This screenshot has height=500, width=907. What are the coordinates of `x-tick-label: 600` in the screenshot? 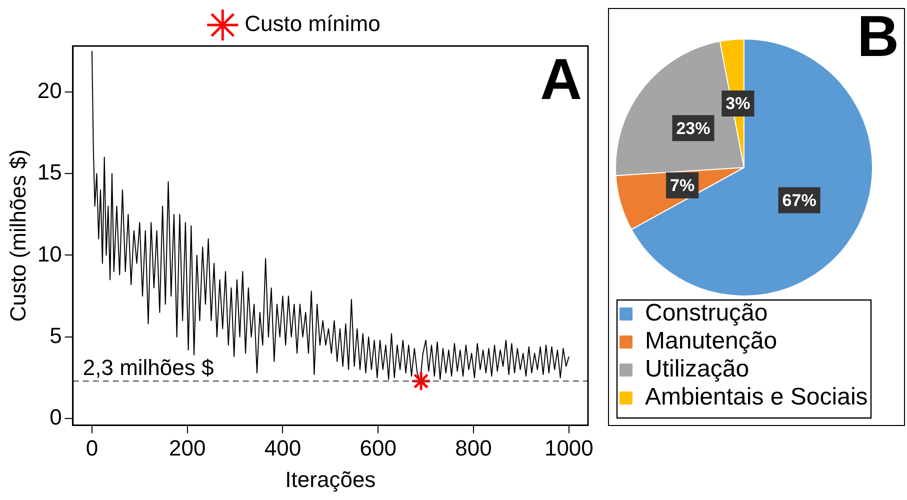 It's located at (378, 447).